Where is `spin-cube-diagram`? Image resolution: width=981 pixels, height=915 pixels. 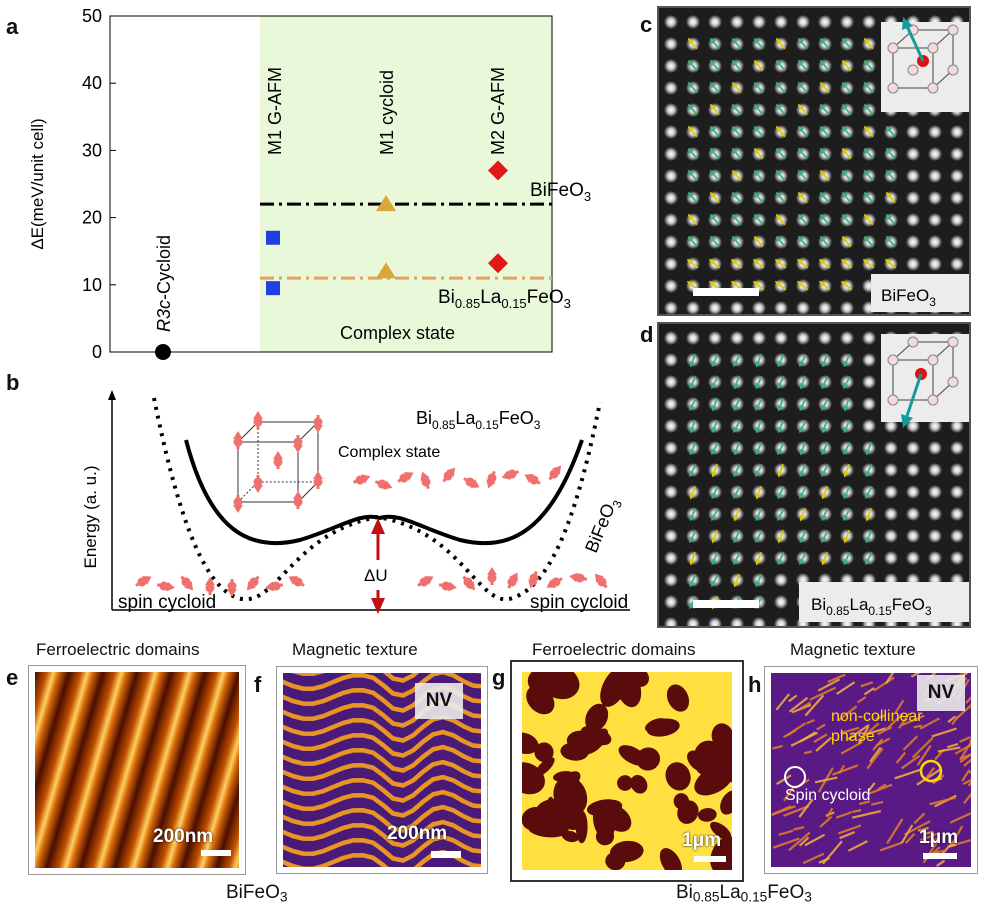 spin-cube-diagram is located at coordinates (278, 462).